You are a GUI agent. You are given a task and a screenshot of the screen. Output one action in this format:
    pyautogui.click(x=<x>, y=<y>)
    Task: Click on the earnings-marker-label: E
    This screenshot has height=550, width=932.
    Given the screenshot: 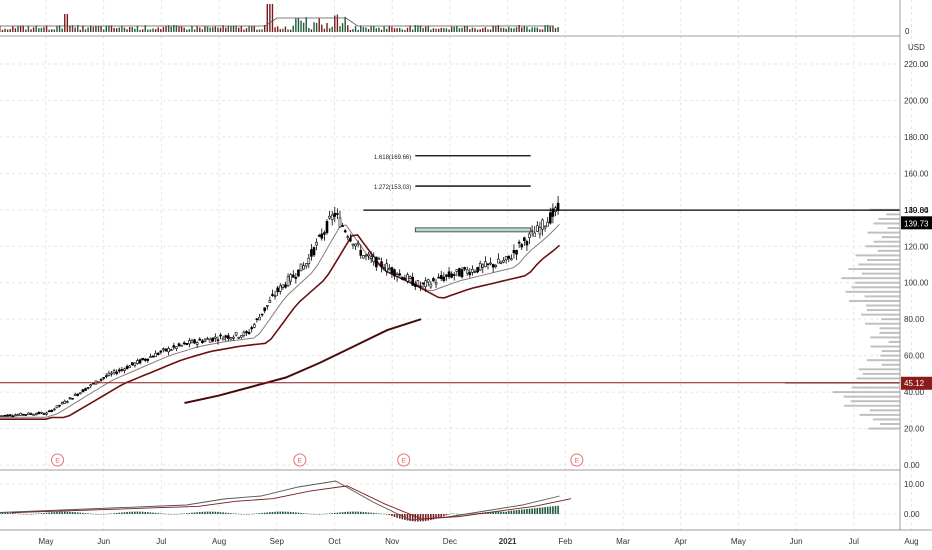 What is the action you would take?
    pyautogui.click(x=403, y=461)
    